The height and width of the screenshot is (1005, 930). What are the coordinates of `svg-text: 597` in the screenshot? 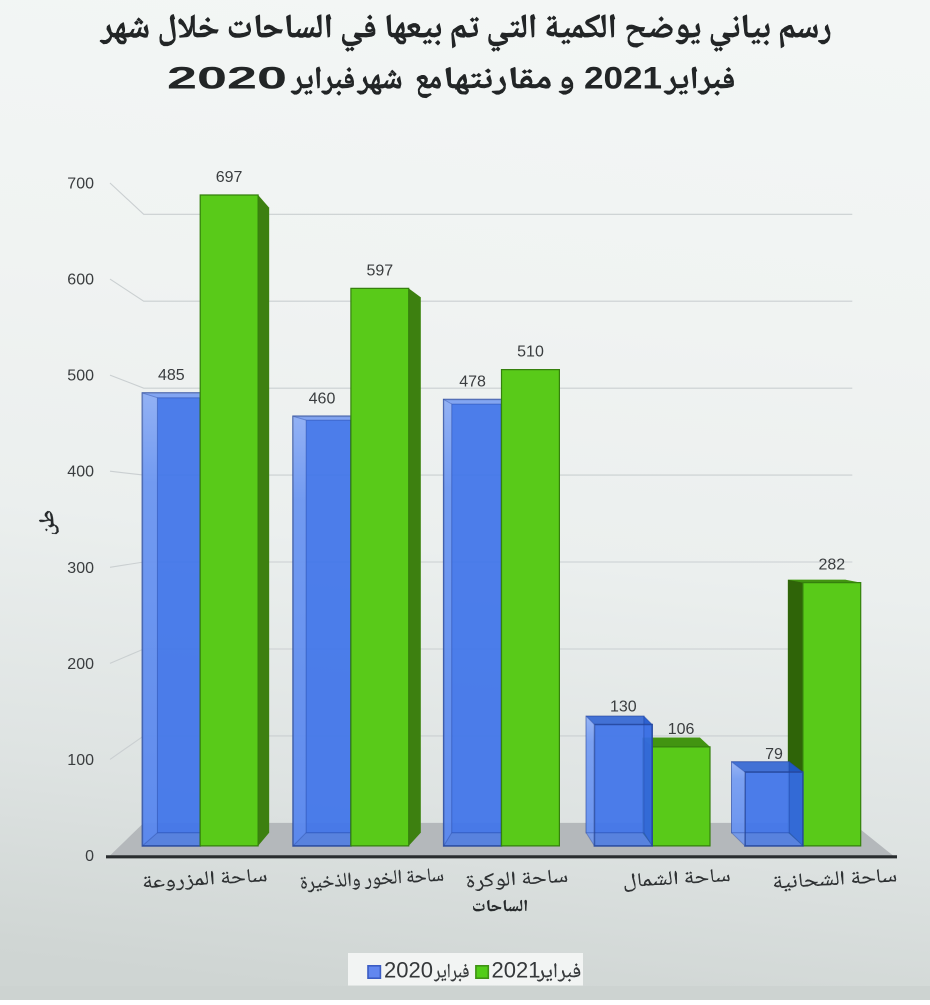 It's located at (379, 270).